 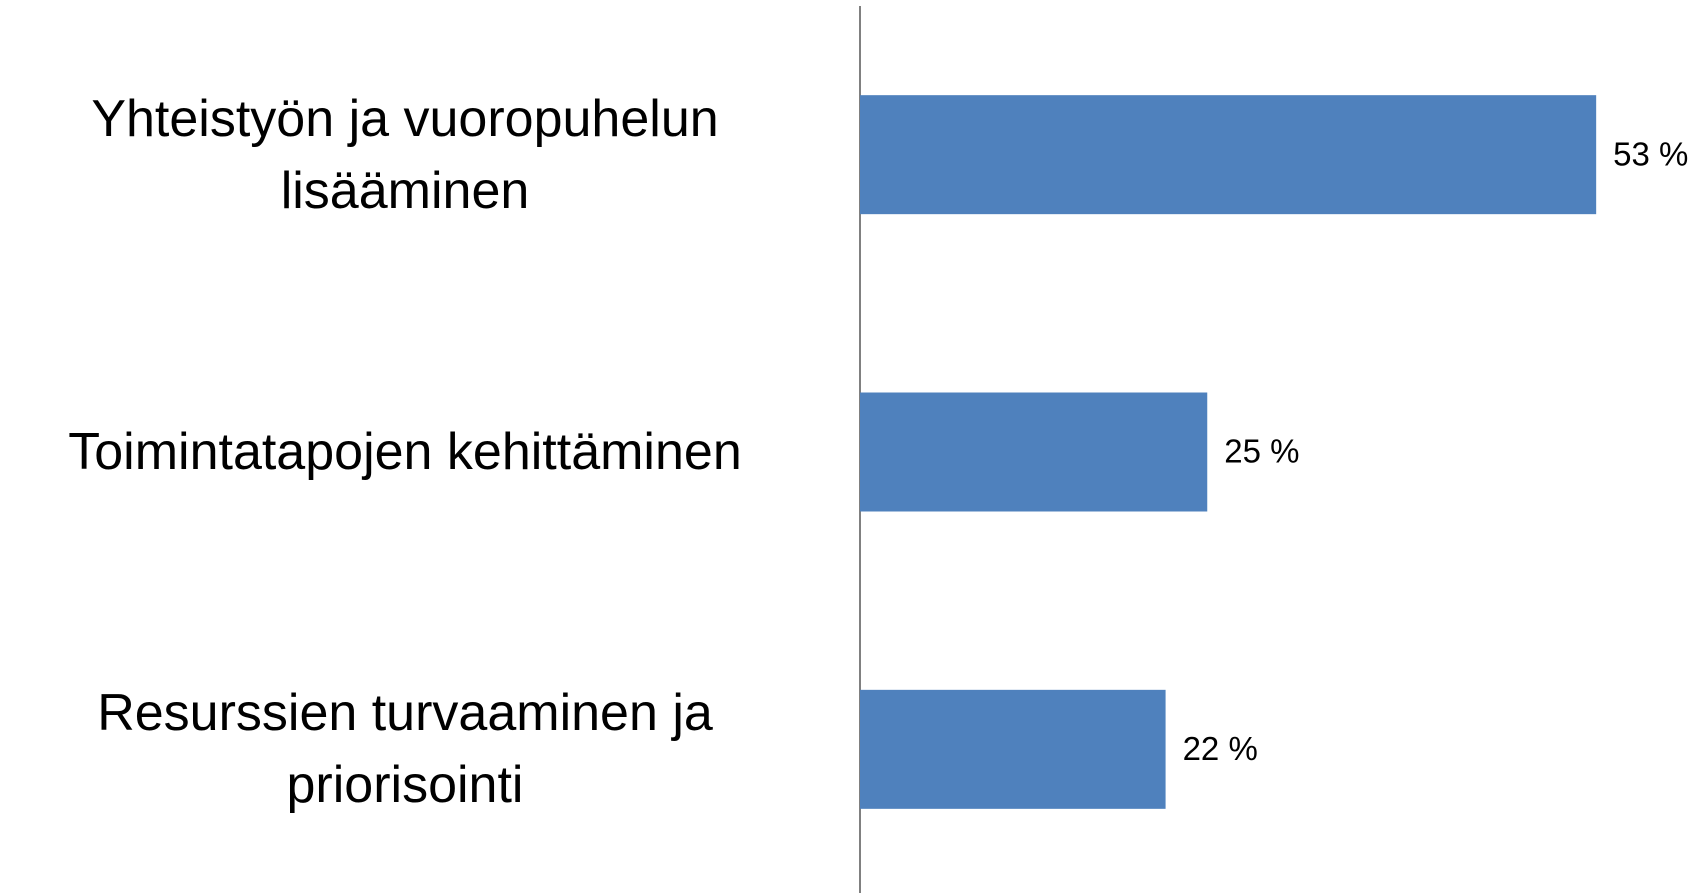 What do you see at coordinates (1220, 748) in the screenshot?
I see `value-label: 22 %` at bounding box center [1220, 748].